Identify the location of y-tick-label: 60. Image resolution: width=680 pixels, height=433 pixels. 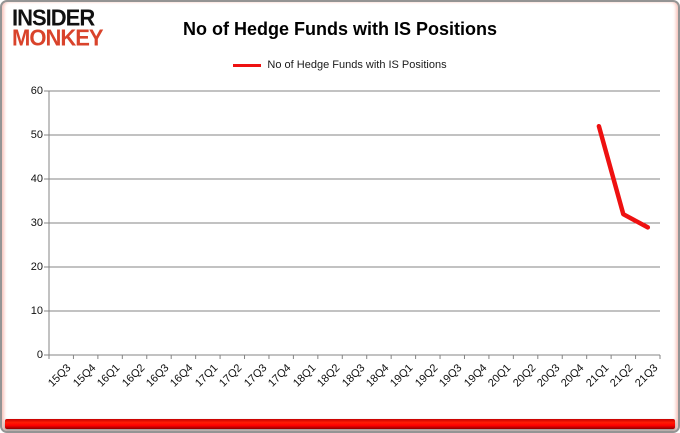
(36, 91).